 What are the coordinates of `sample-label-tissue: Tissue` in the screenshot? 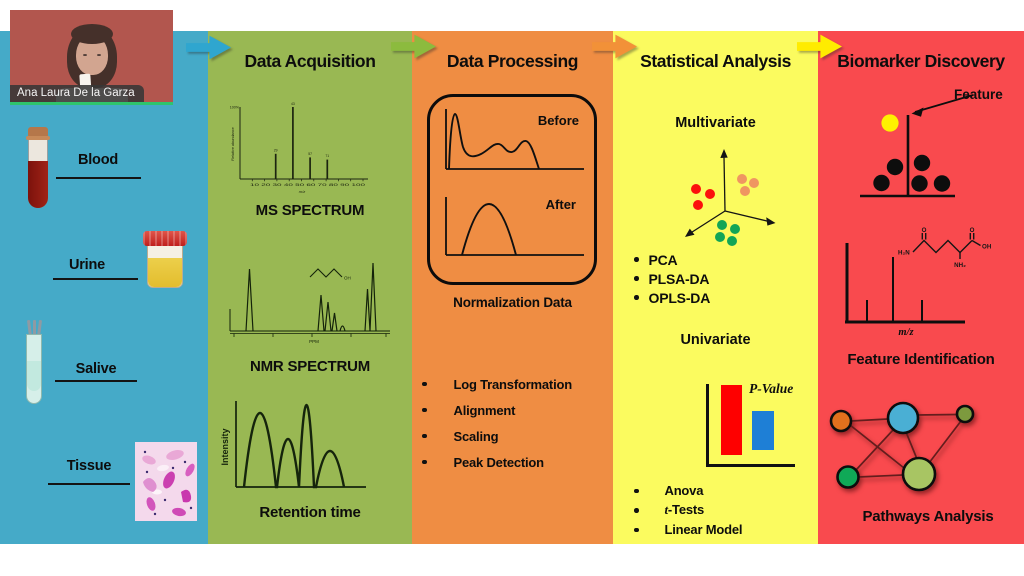 It's located at (89, 466).